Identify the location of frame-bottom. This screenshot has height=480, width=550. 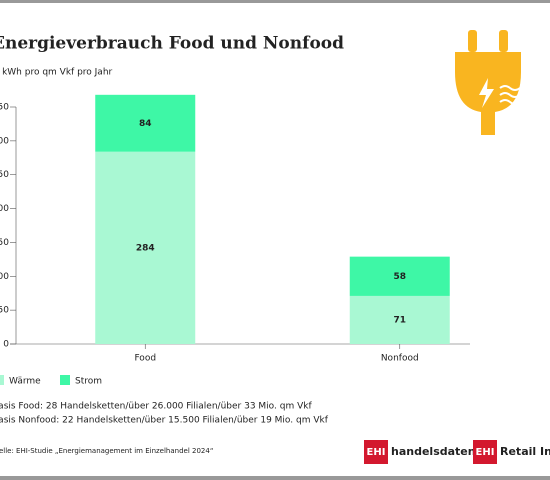
(275, 478).